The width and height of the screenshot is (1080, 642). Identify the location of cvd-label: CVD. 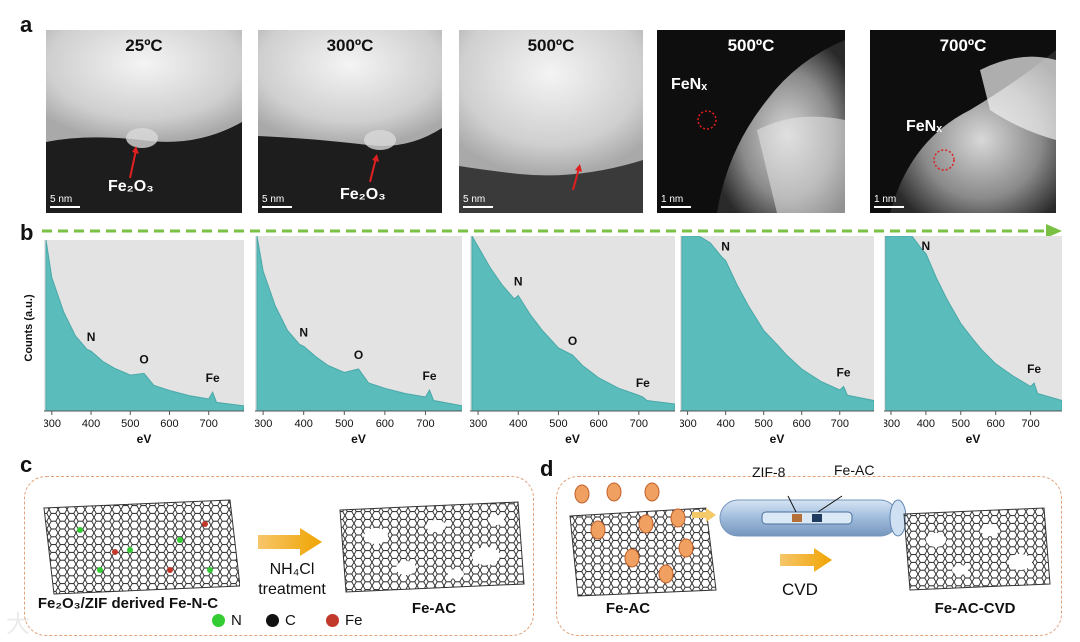
(800, 589).